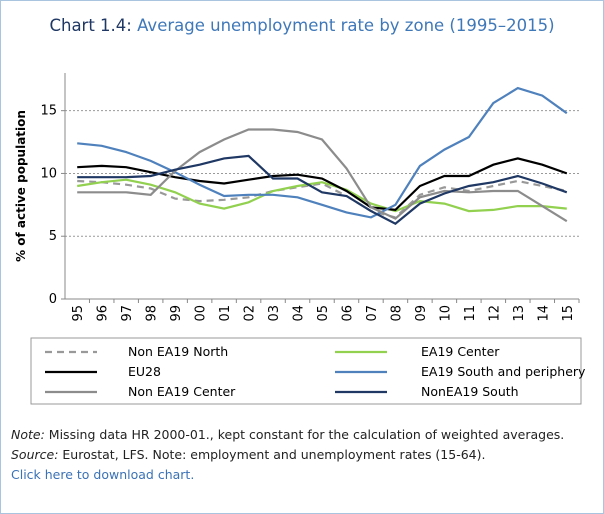 The width and height of the screenshot is (604, 514). What do you see at coordinates (53, 236) in the screenshot?
I see `y-tick-label: 5` at bounding box center [53, 236].